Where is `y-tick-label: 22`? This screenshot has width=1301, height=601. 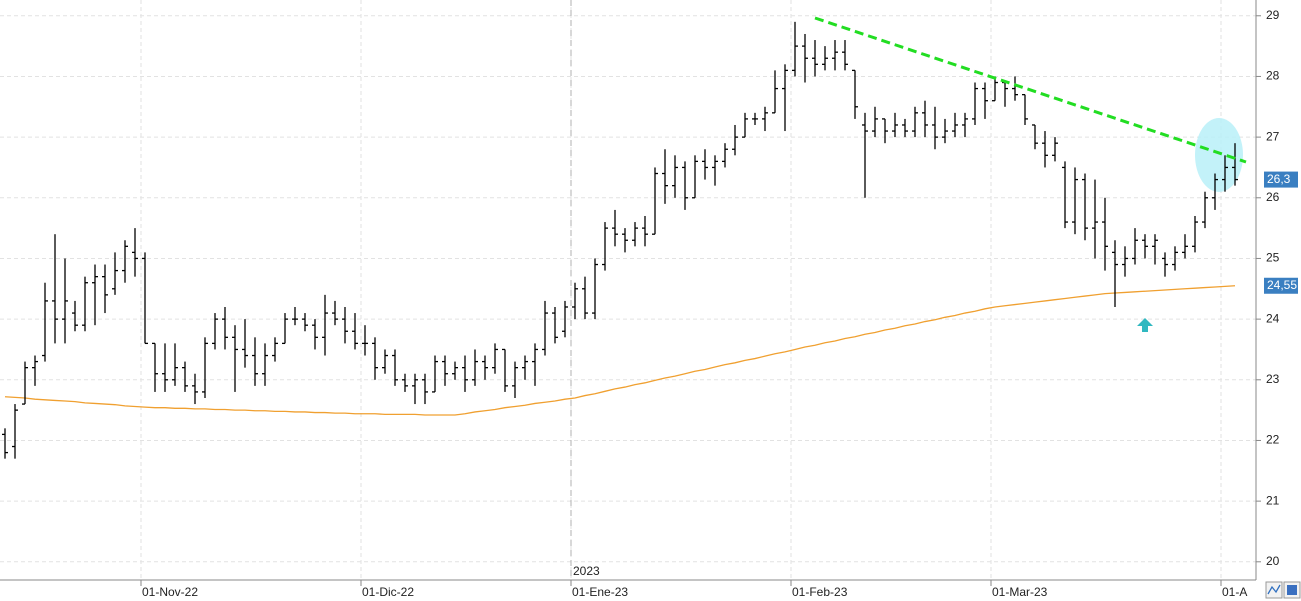
y-tick-label: 22 is located at coordinates (1273, 440).